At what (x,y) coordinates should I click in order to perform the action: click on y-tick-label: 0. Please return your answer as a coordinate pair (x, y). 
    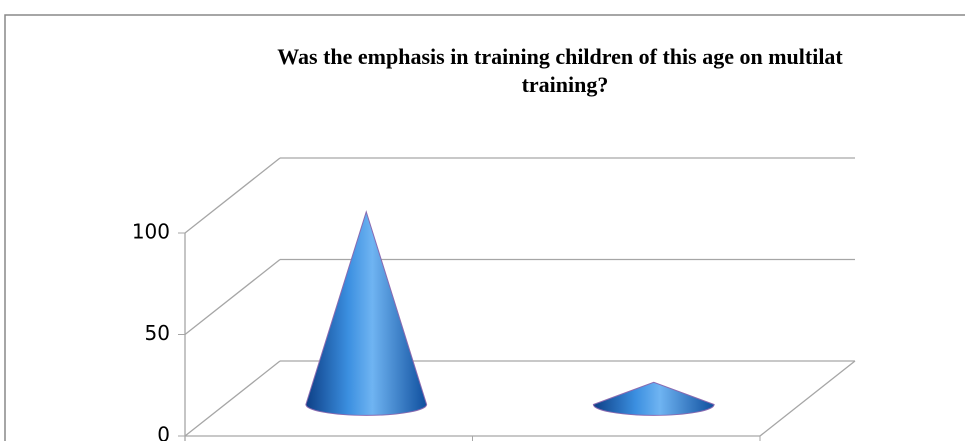
    Looking at the image, I should click on (163, 432).